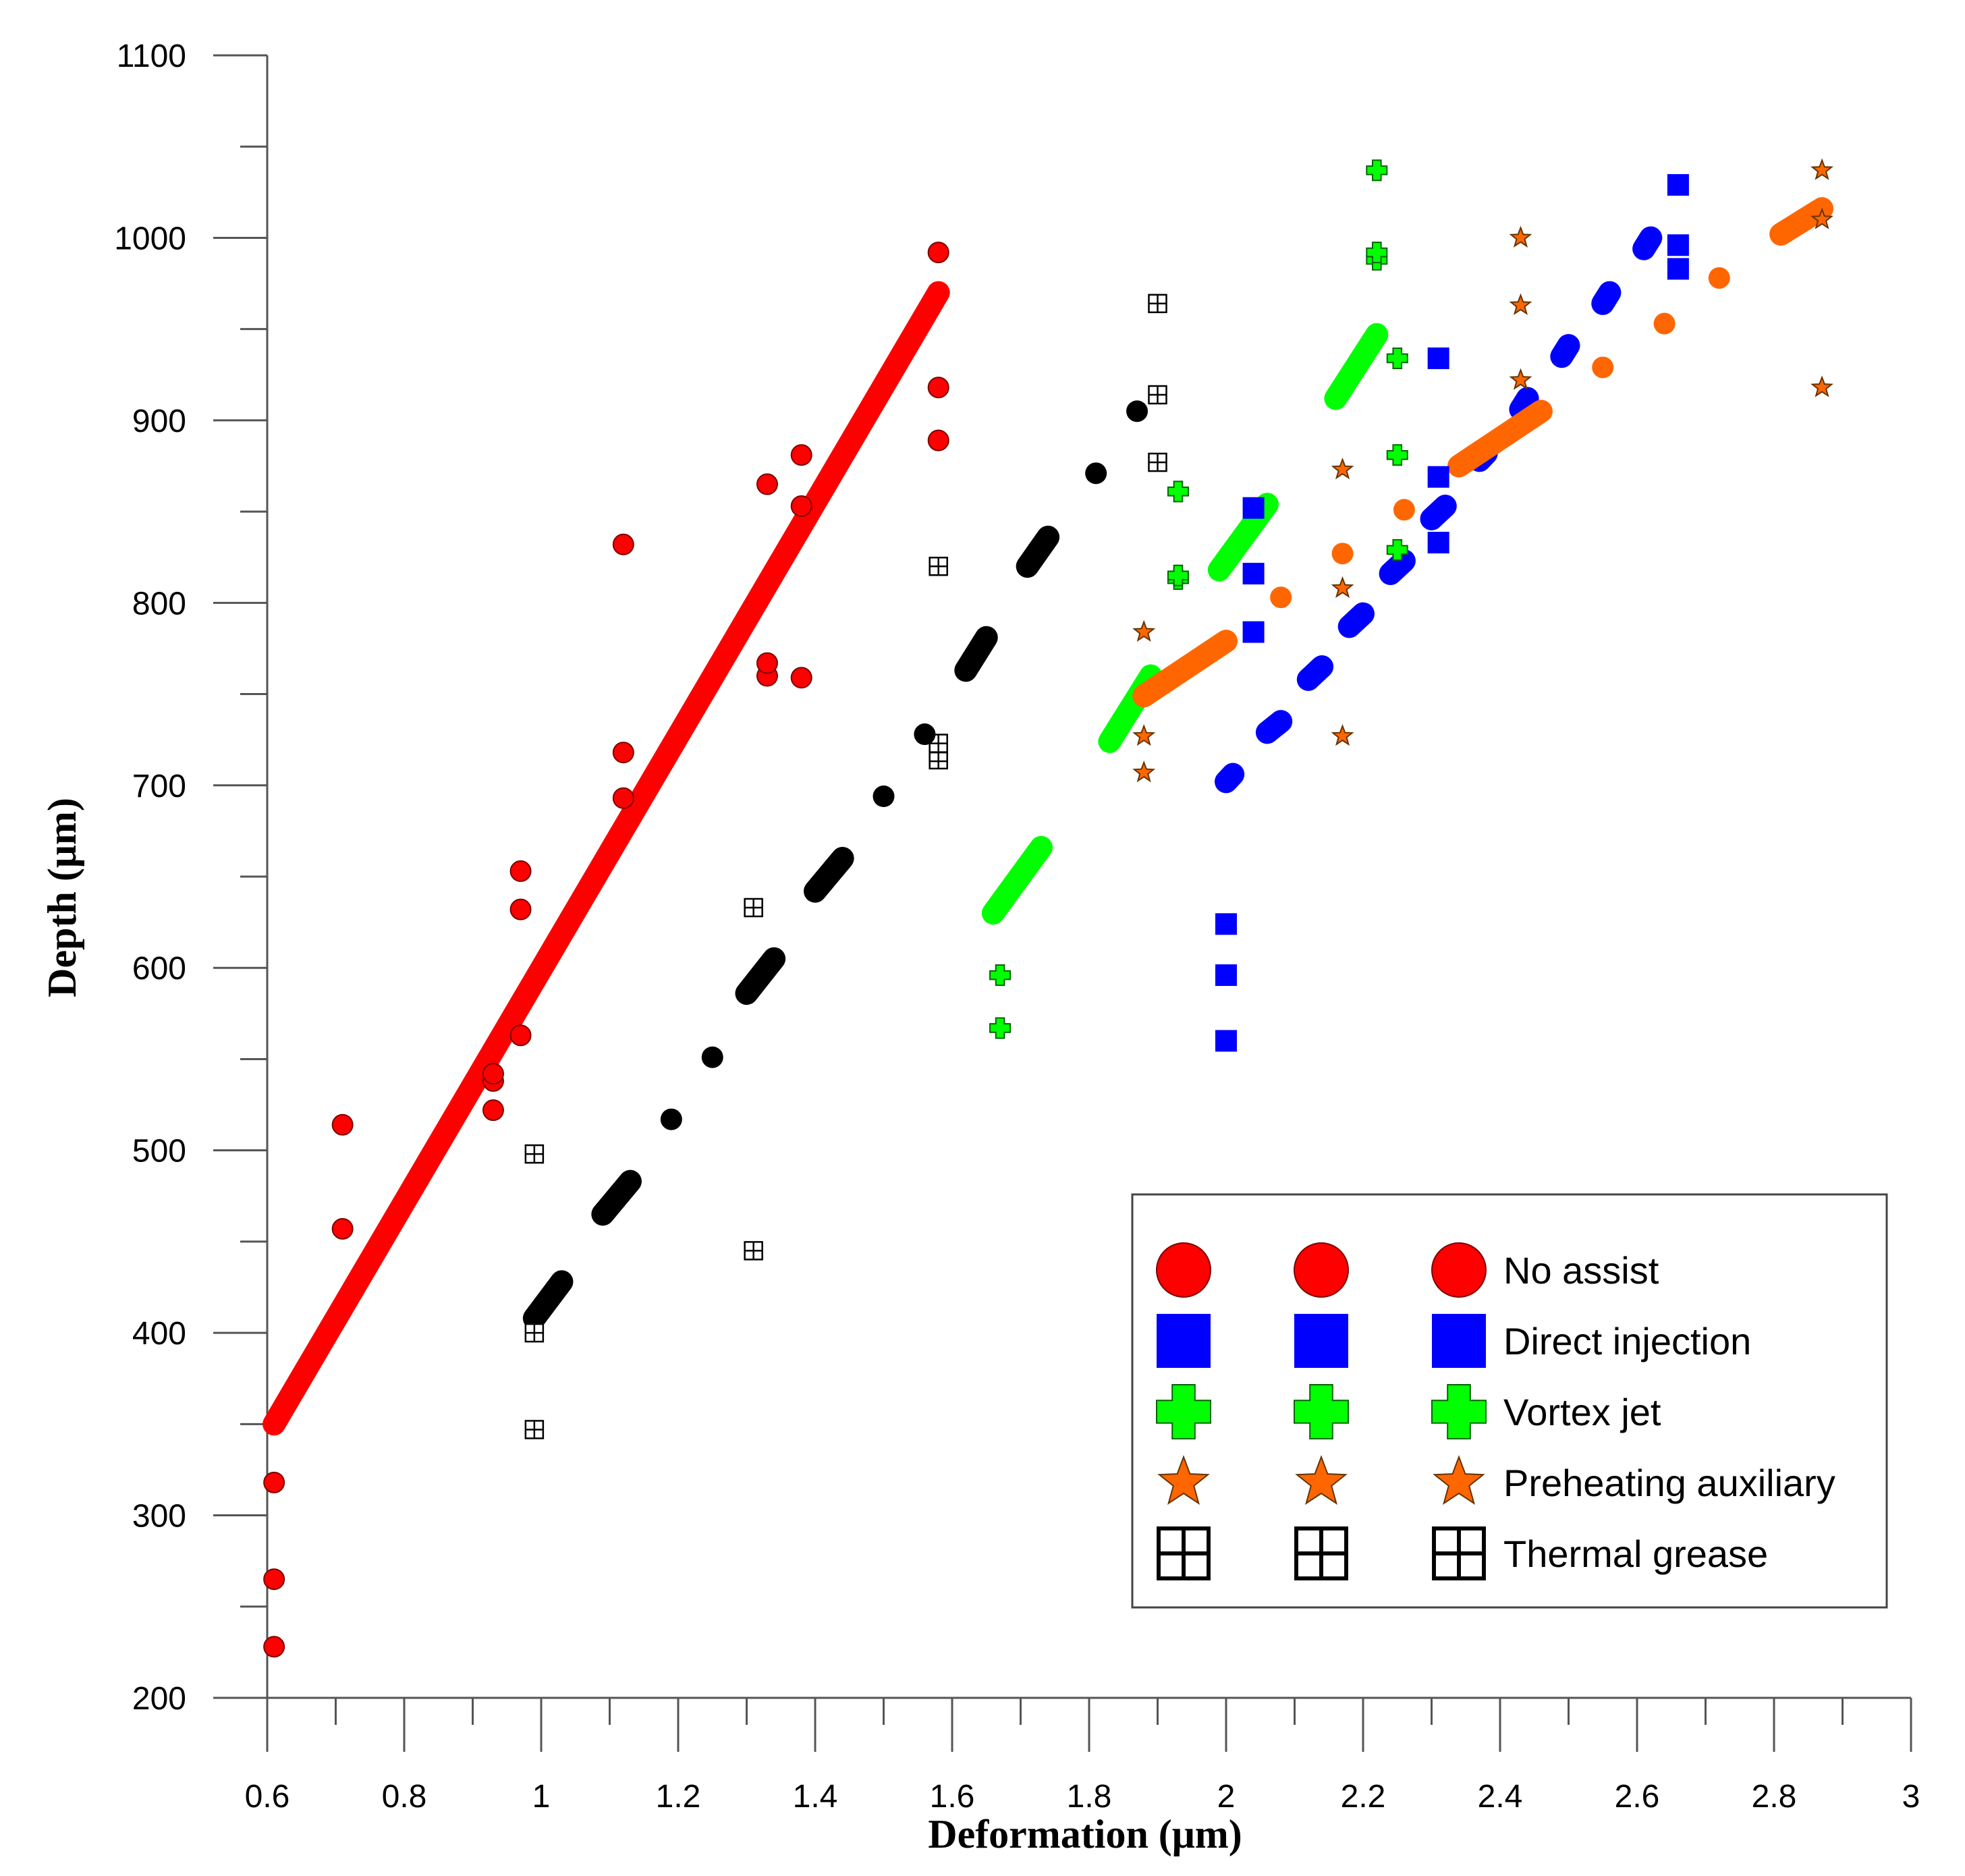  I want to click on legend-label-no-assist: No assist, so click(1581, 1270).